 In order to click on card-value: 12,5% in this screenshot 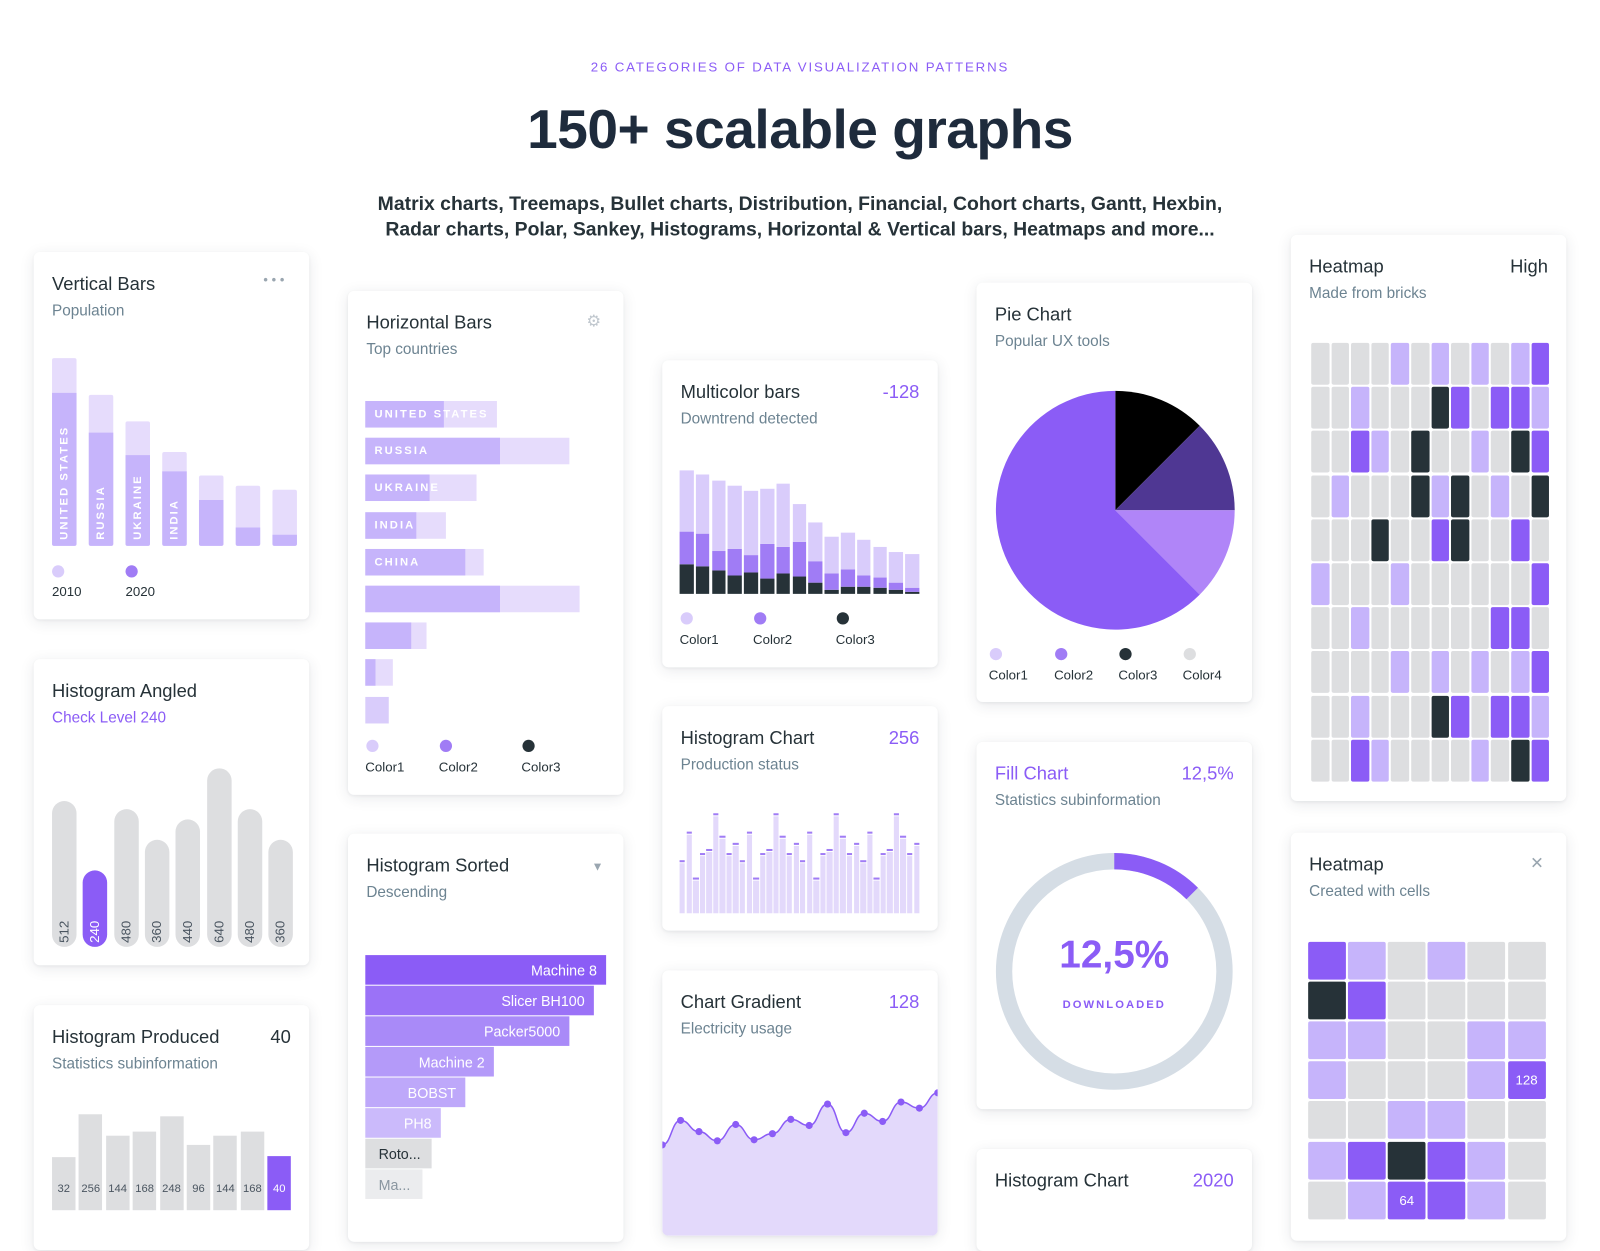, I will do `click(1207, 773)`.